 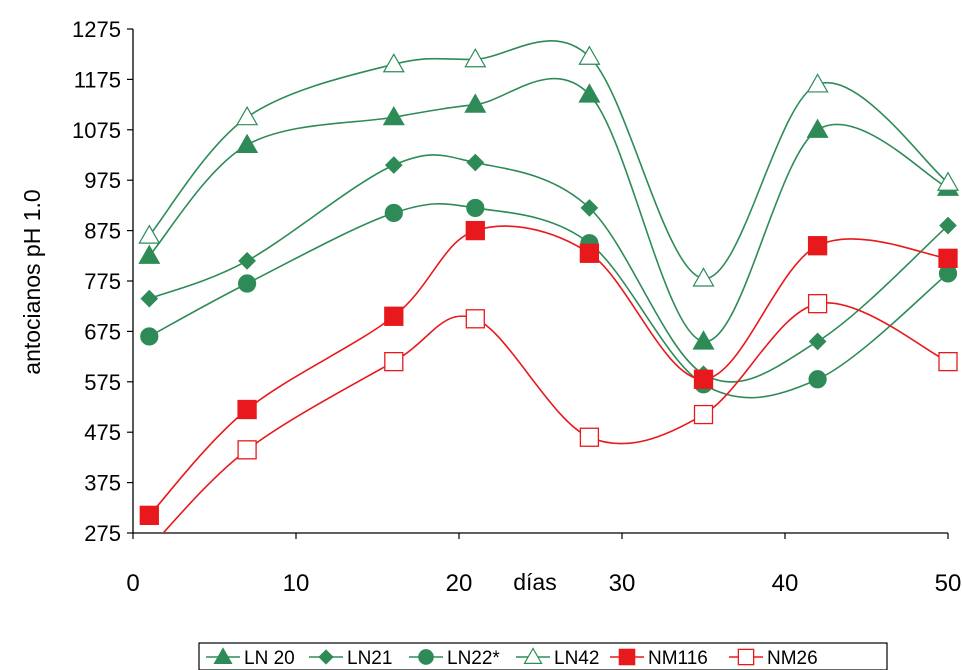 I want to click on legend-entry: LN22*, so click(x=454, y=658).